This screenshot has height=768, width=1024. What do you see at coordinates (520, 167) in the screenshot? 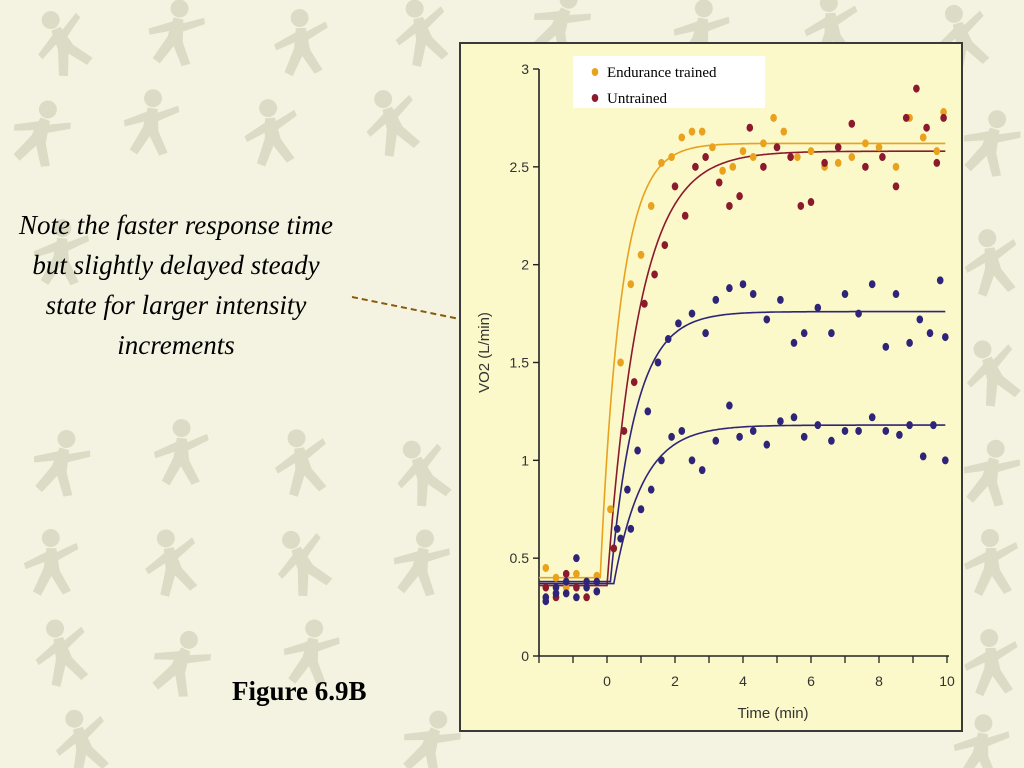
I see `y-tick-label: 2.5` at bounding box center [520, 167].